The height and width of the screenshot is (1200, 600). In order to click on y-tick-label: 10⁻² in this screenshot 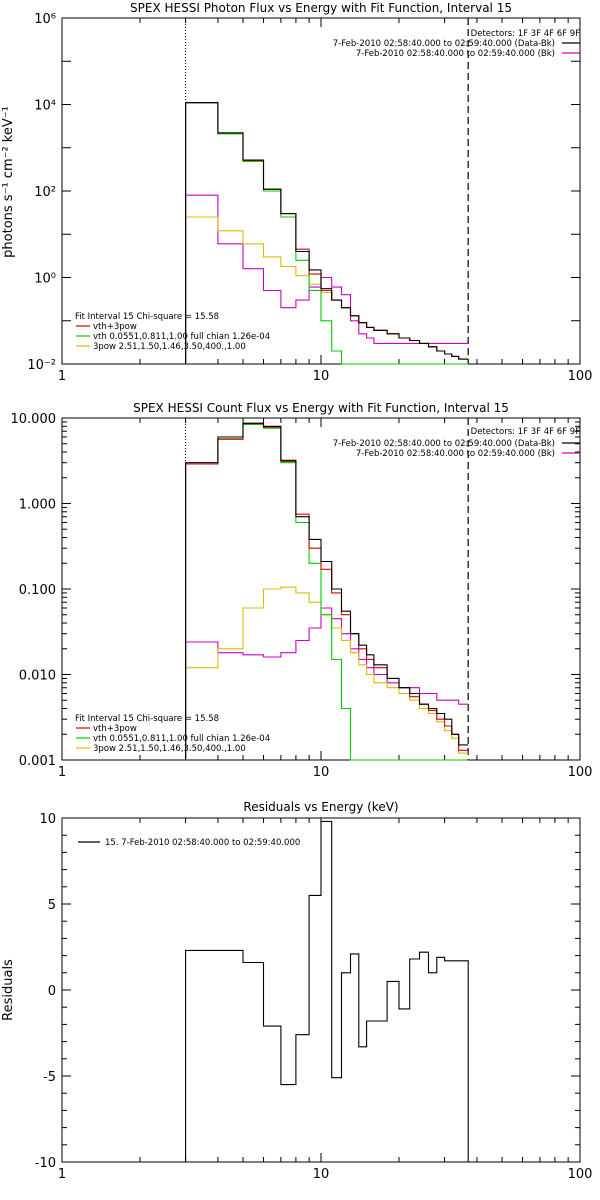, I will do `click(41, 365)`.